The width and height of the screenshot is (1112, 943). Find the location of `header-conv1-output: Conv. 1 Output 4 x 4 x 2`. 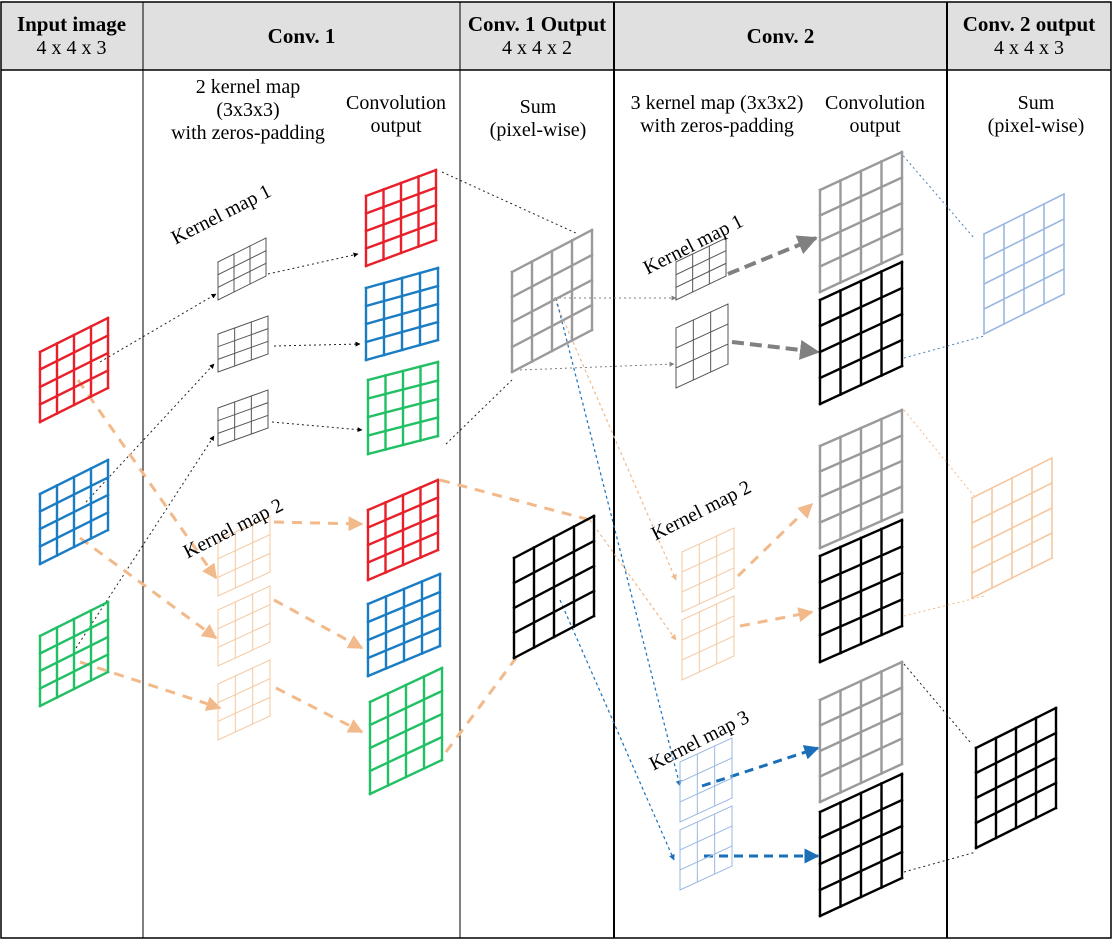

header-conv1-output: Conv. 1 Output 4 x 4 x 2 is located at coordinates (537, 36).